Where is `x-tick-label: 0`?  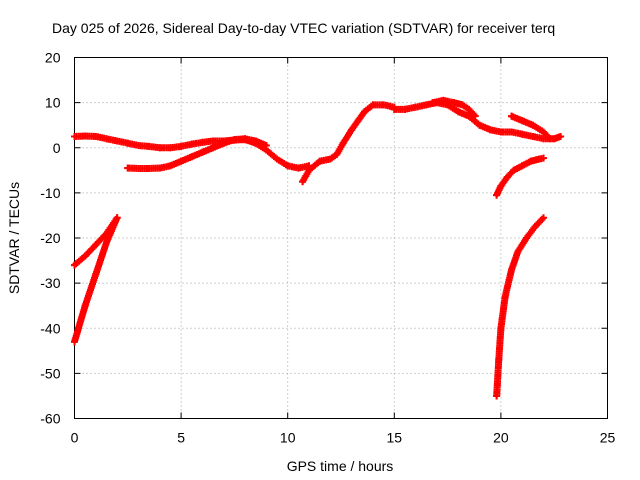
x-tick-label: 0 is located at coordinates (75, 438).